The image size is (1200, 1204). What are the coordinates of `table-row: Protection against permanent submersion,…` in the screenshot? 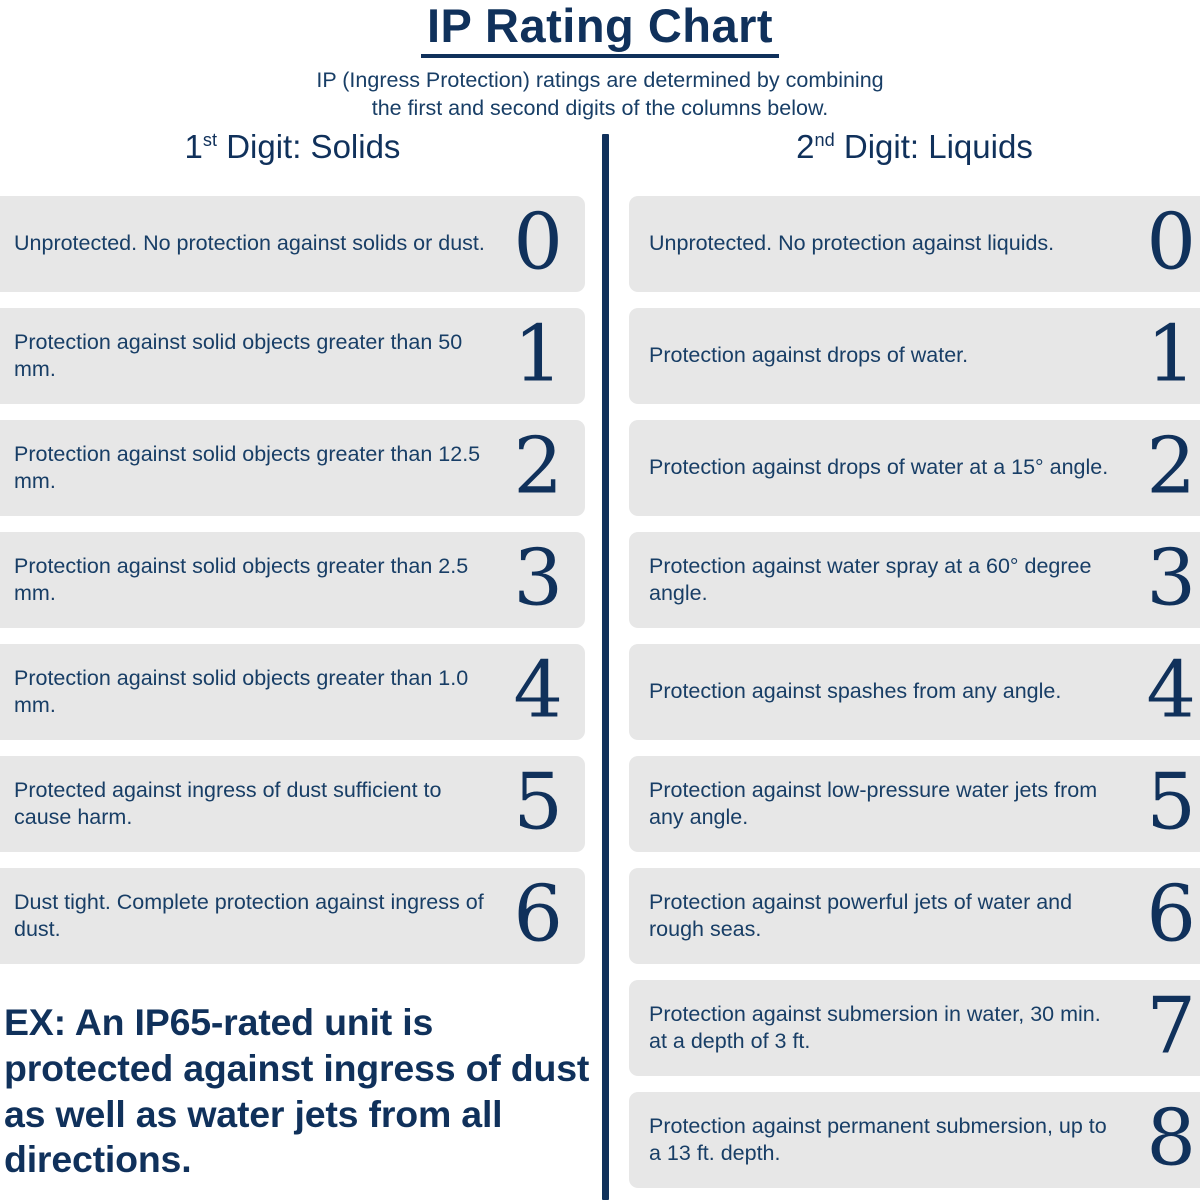 It's located at (914, 1140).